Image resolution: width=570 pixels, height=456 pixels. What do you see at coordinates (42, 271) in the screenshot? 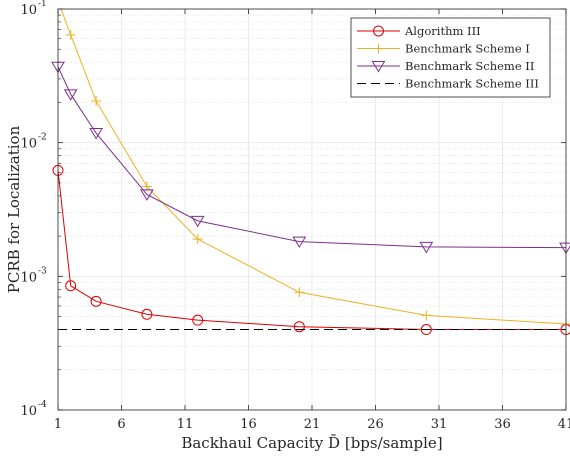
I see `y-tick-label-exponent: -3` at bounding box center [42, 271].